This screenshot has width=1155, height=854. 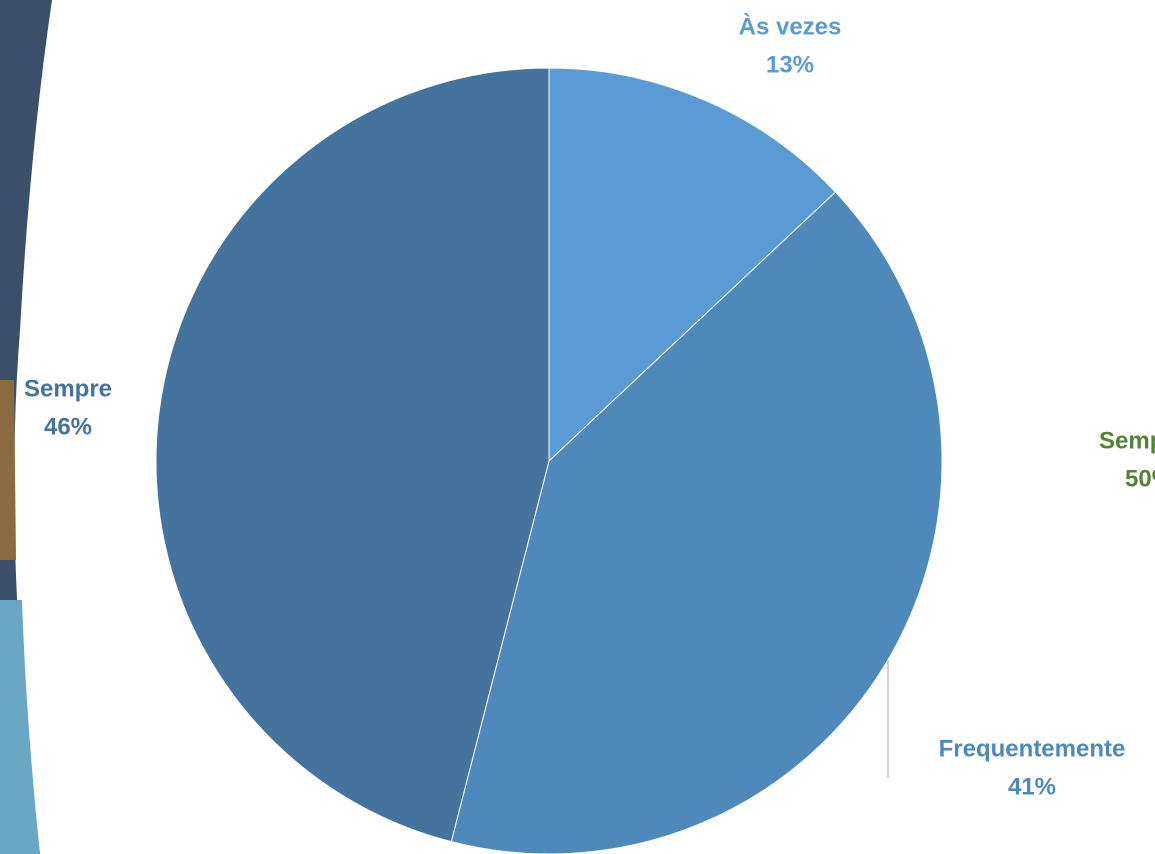 What do you see at coordinates (790, 64) in the screenshot?
I see `slice-value-label: 13%` at bounding box center [790, 64].